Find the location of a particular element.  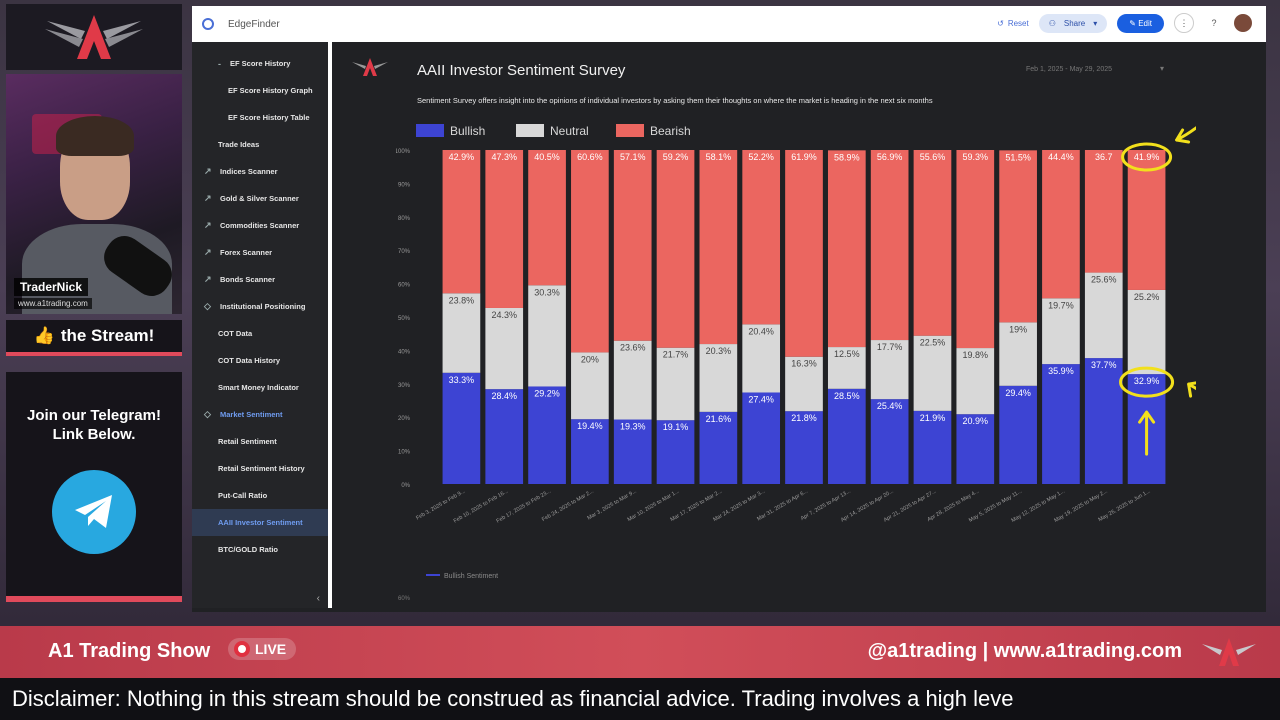

data-label-neutral: 19.7% is located at coordinates (1061, 305).